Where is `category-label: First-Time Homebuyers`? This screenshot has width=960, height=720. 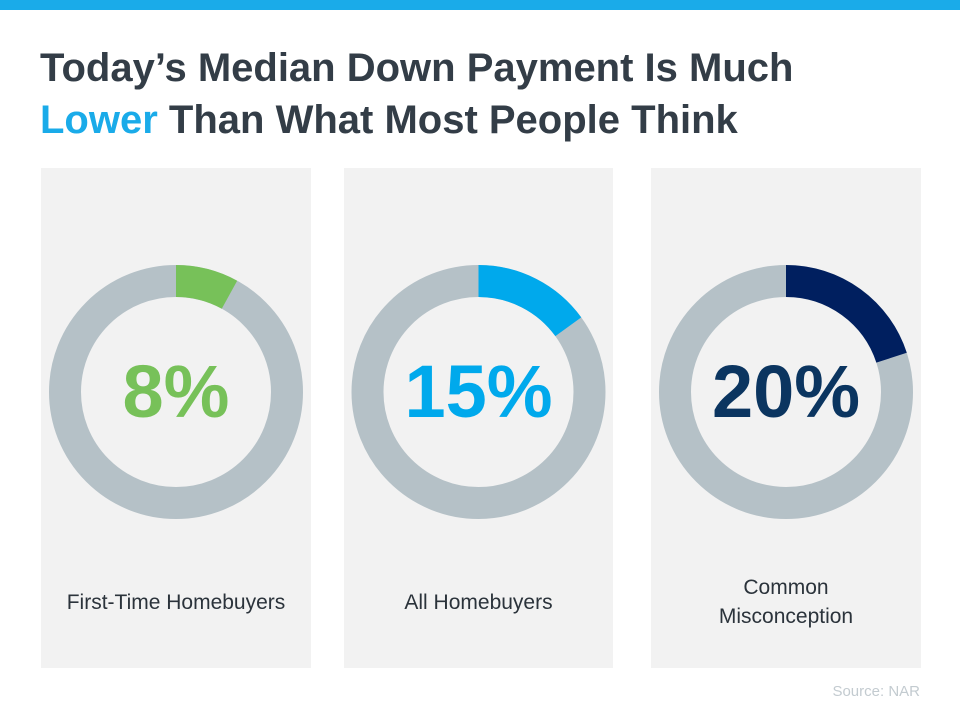
category-label: First-Time Homebuyers is located at coordinates (176, 602).